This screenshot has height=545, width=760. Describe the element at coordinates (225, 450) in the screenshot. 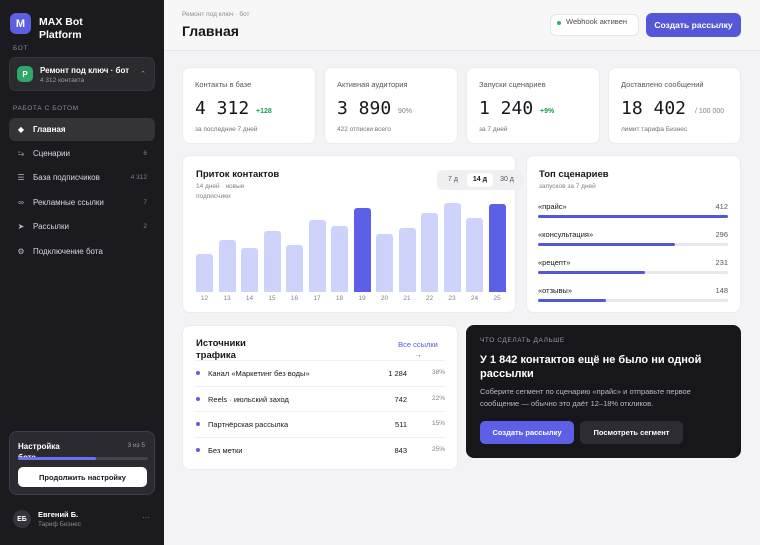

I see `source-name: Без метки` at that location.